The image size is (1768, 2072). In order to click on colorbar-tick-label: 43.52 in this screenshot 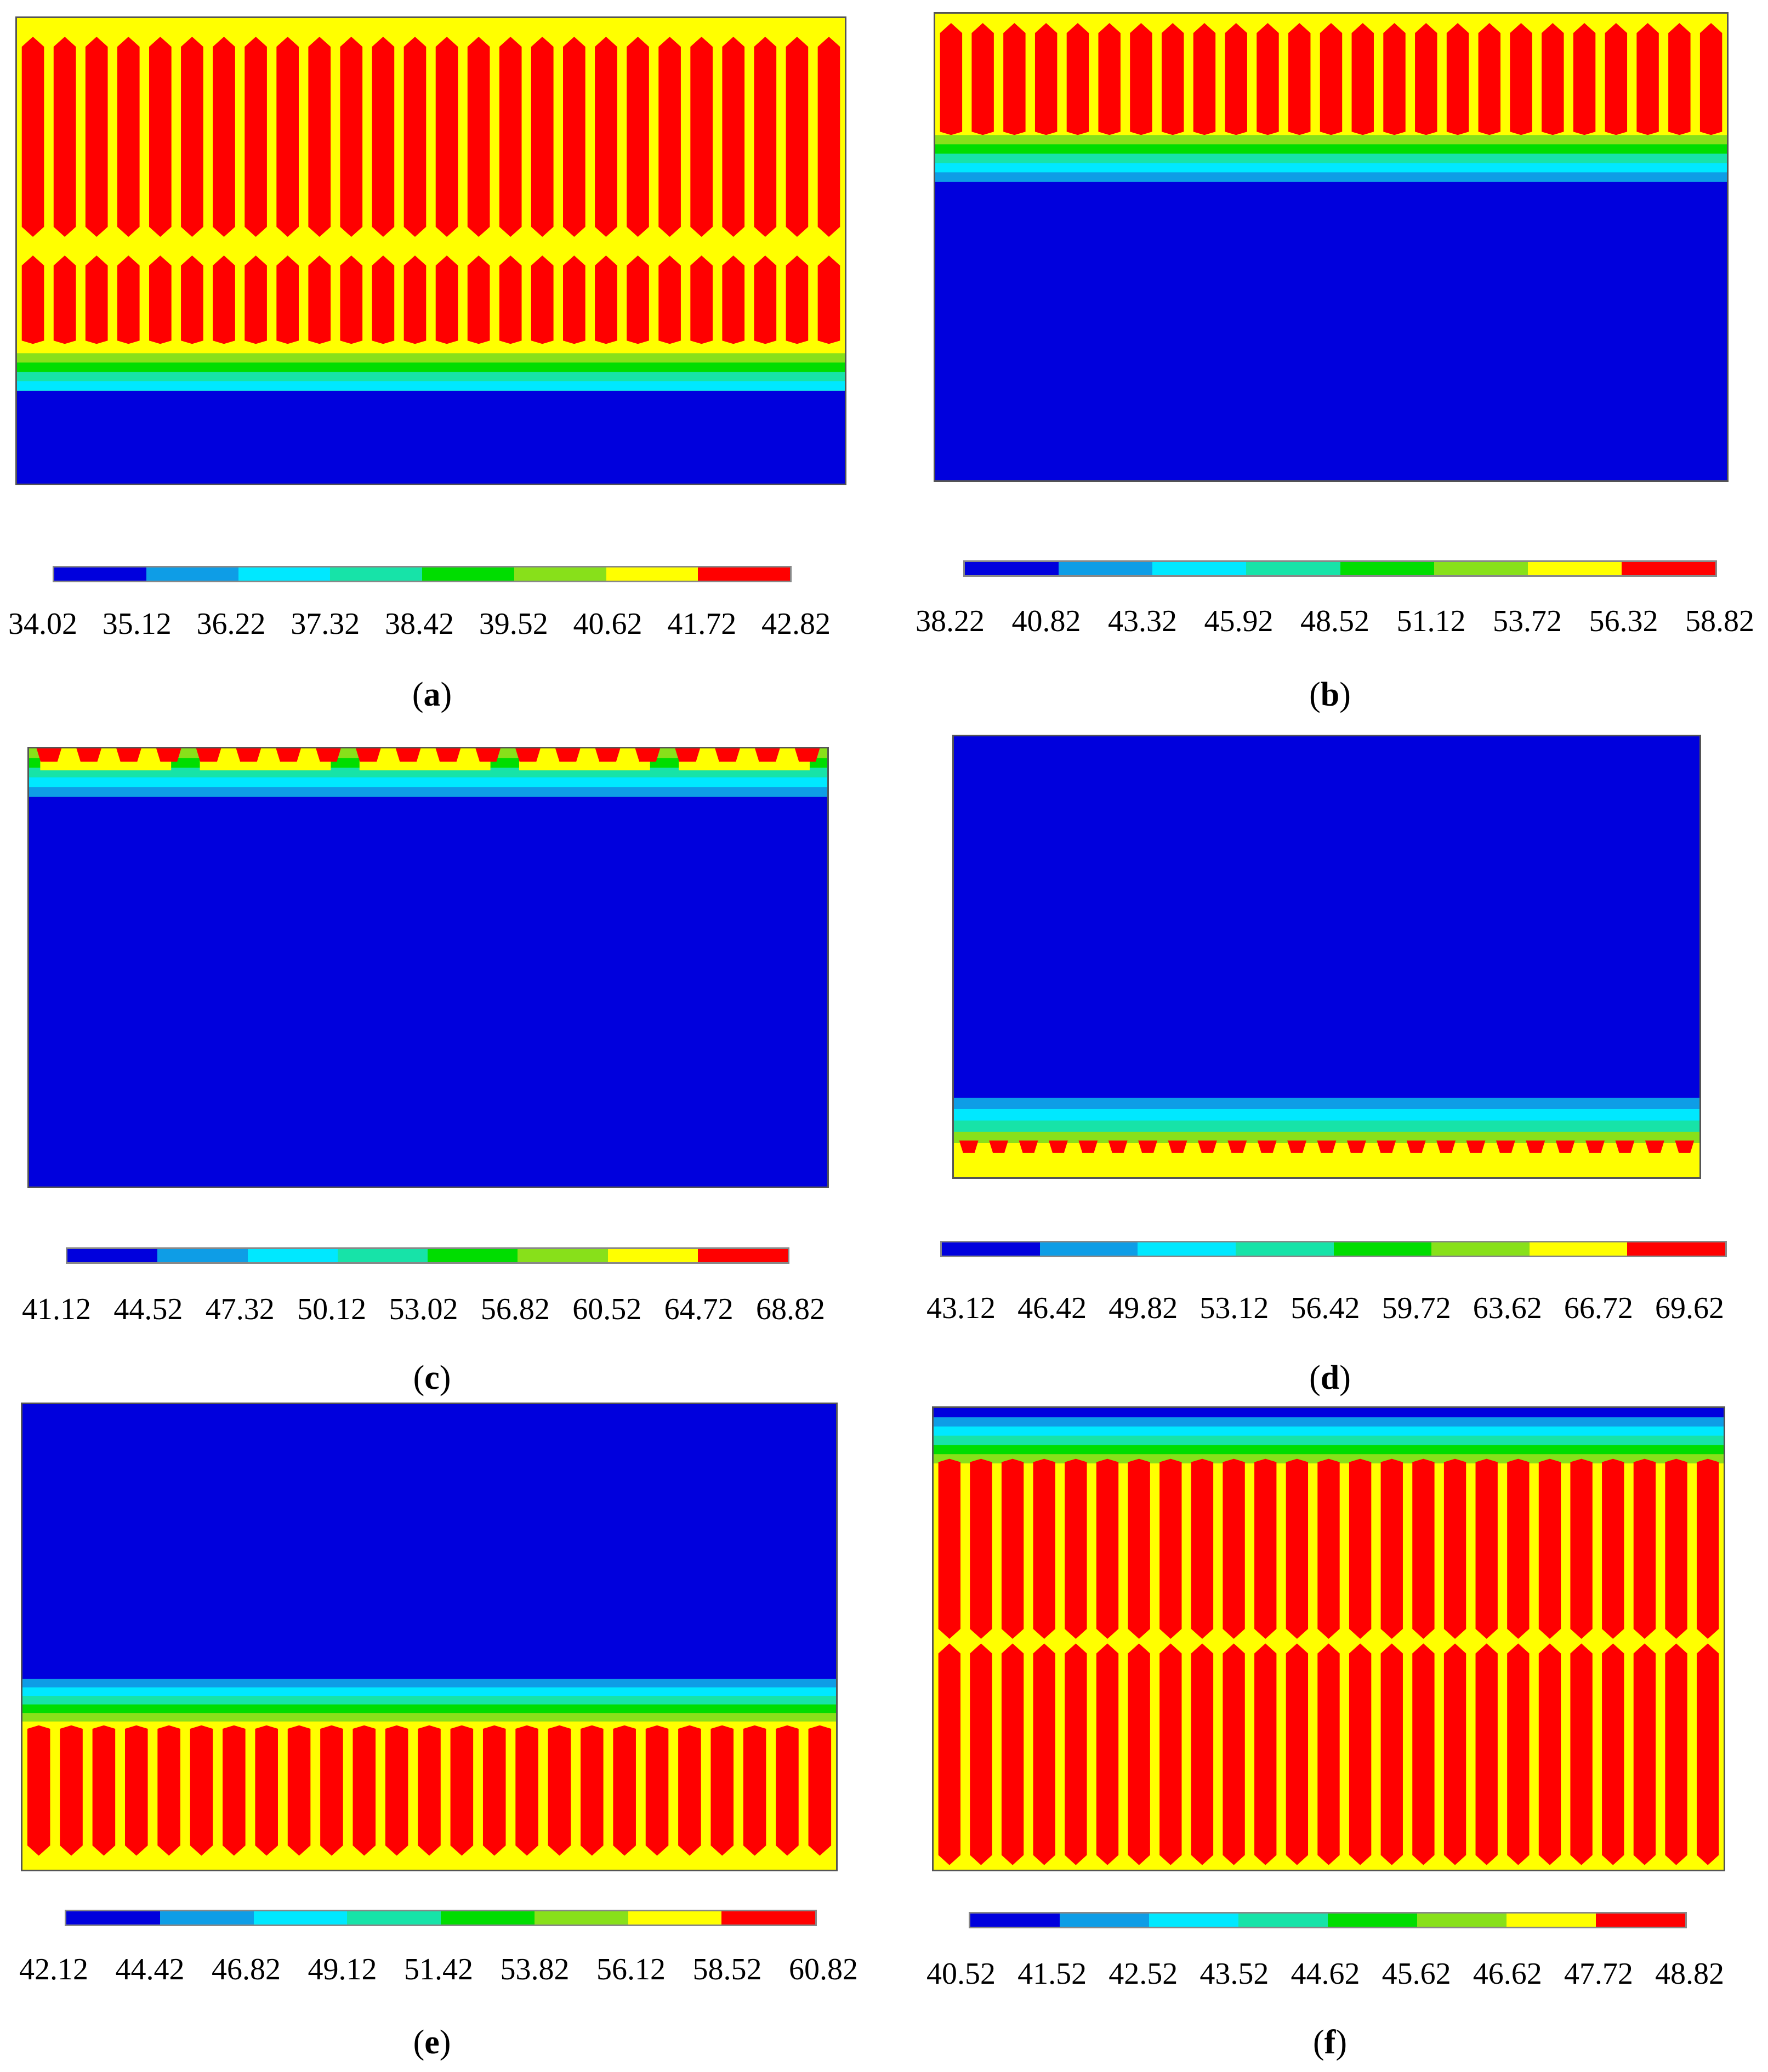, I will do `click(1234, 1974)`.